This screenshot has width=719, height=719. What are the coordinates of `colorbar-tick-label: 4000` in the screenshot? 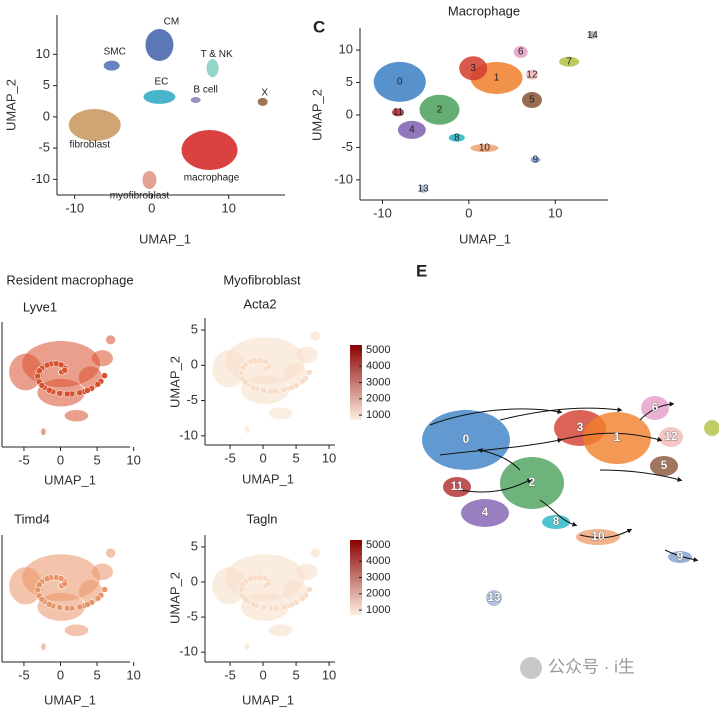 It's located at (378, 366).